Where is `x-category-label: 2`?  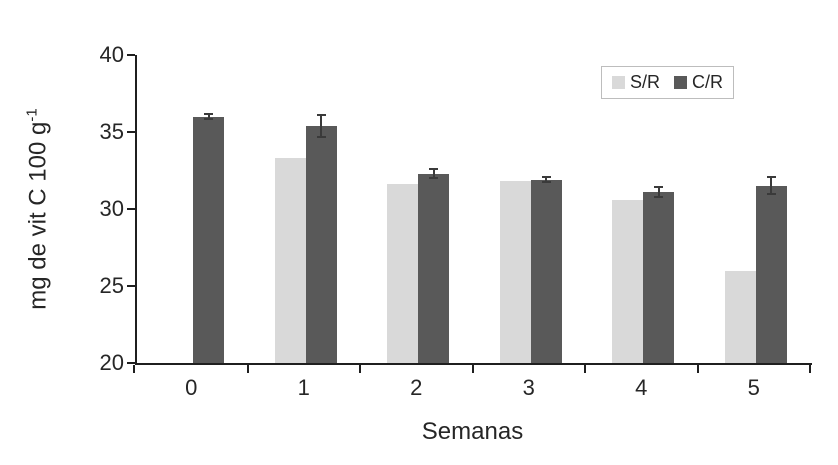 x-category-label: 2 is located at coordinates (416, 387).